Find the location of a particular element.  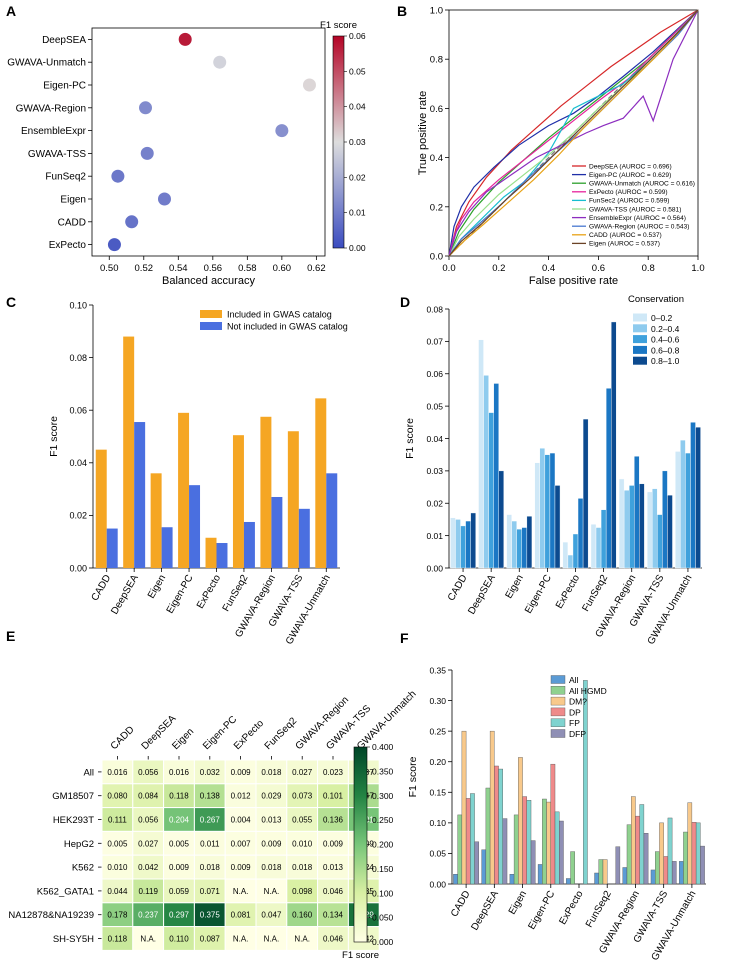

y-tick-label: 1.0 is located at coordinates (436, 11).